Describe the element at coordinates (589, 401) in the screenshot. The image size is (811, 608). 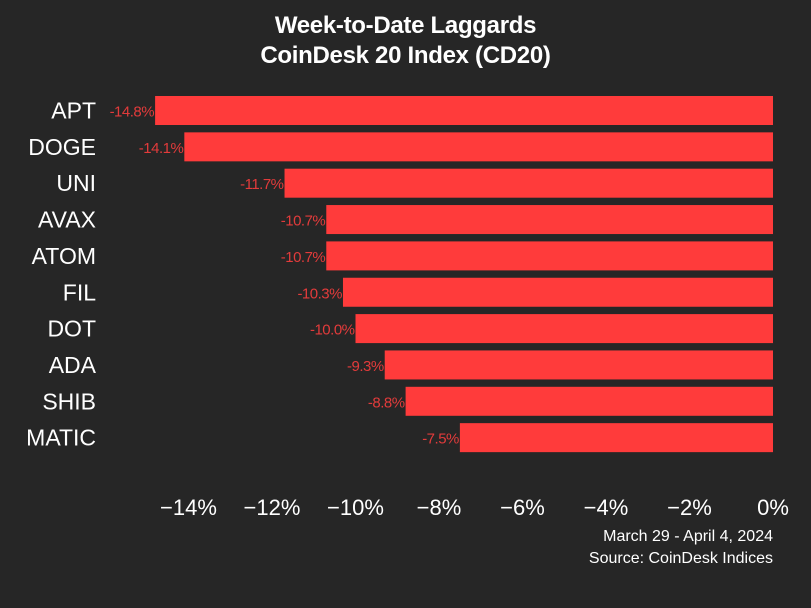
I see `bar-shib` at that location.